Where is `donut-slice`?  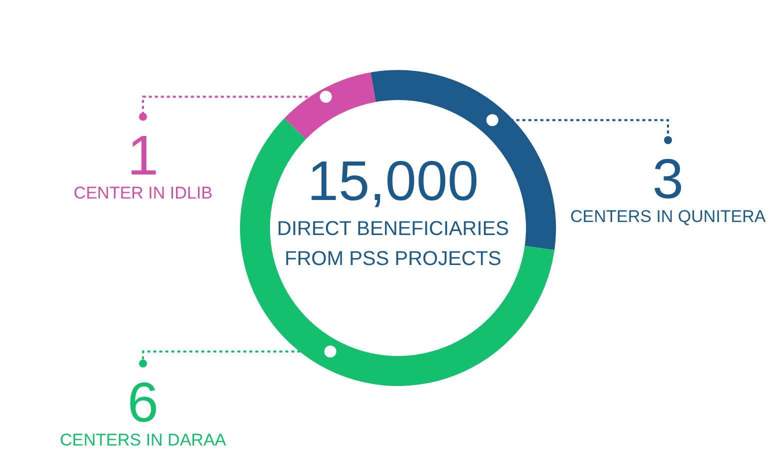 donut-slice is located at coordinates (330, 106).